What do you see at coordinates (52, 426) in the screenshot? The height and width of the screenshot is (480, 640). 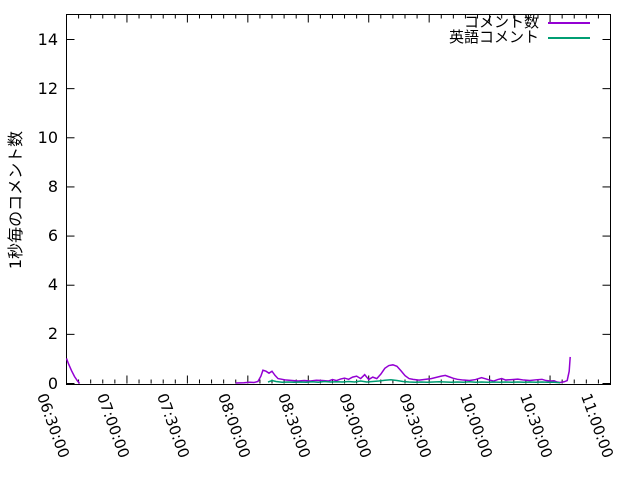 I see `x-tick-label: 06:30:00` at bounding box center [52, 426].